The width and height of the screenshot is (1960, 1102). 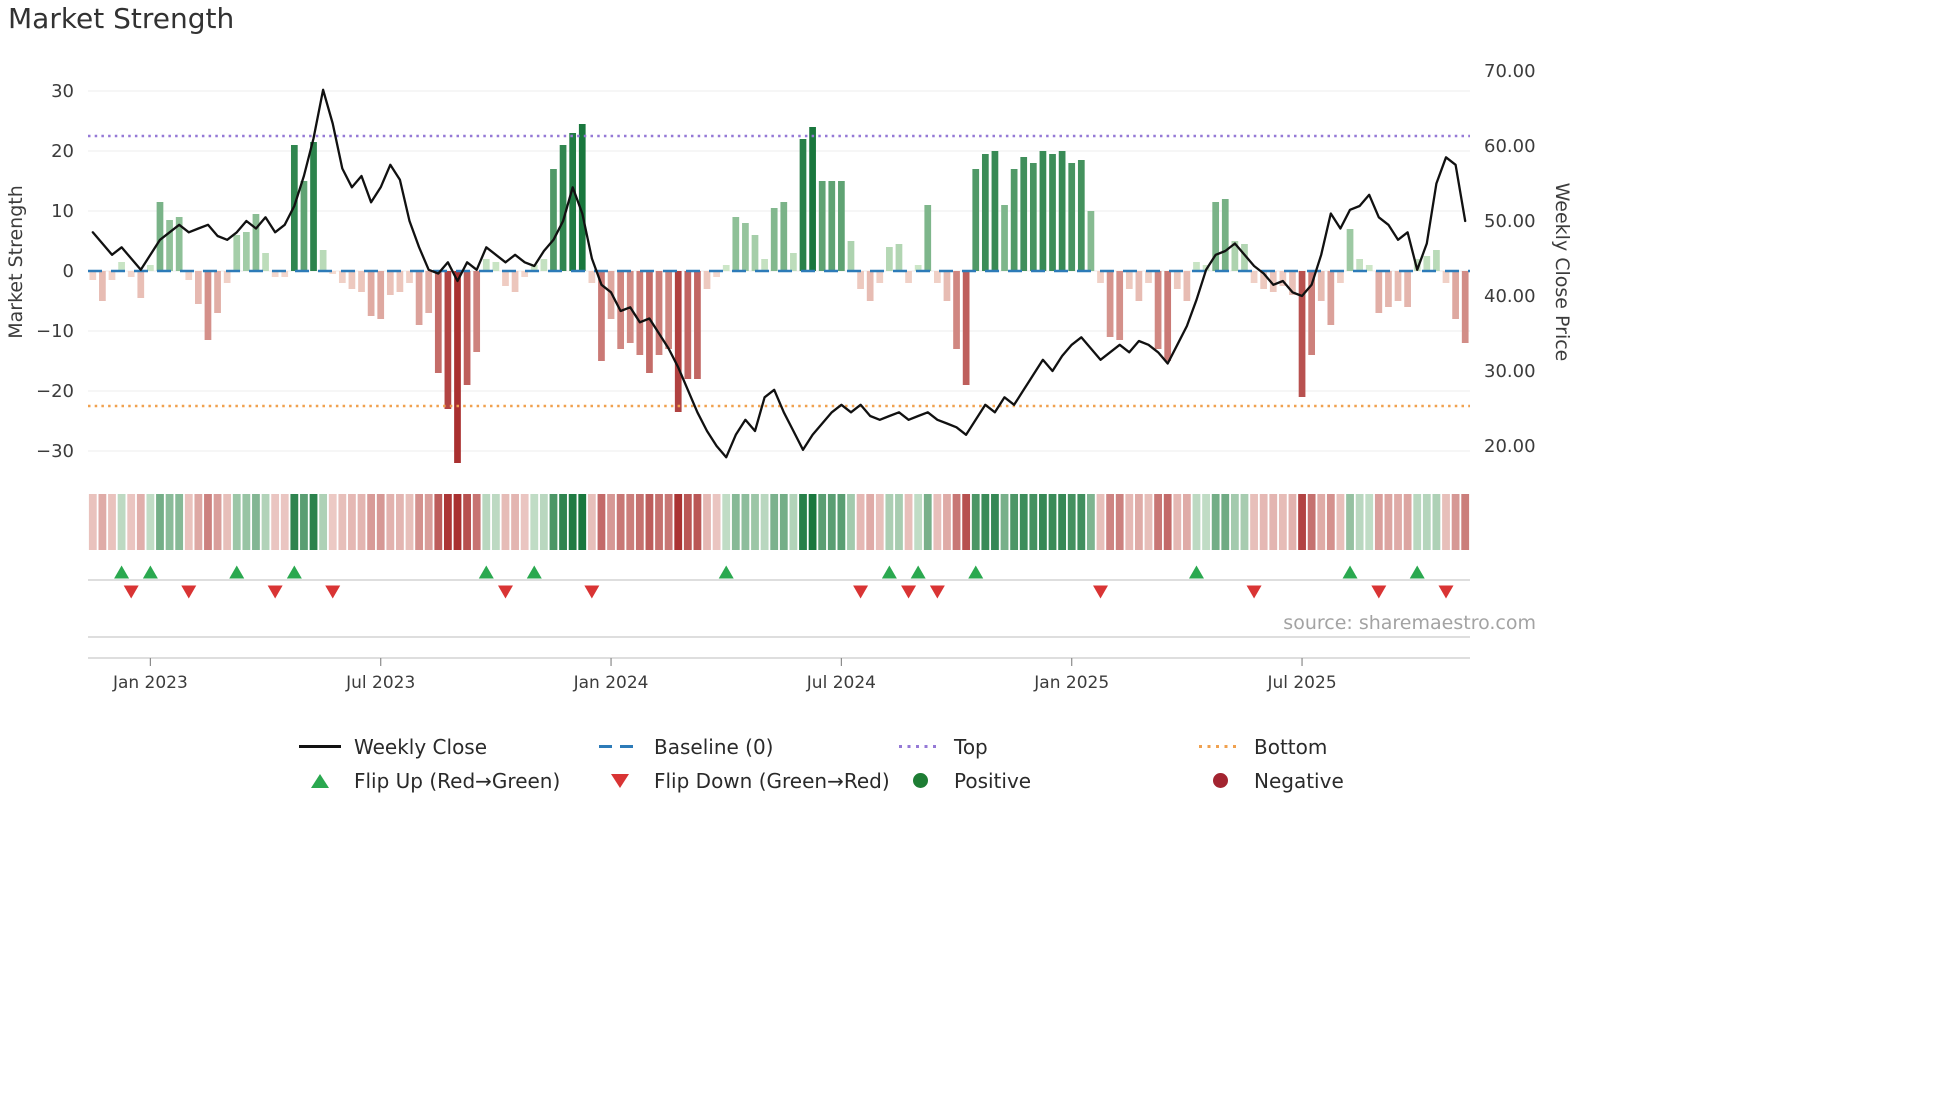 What do you see at coordinates (68, 271) in the screenshot?
I see `svg-text: 0` at bounding box center [68, 271].